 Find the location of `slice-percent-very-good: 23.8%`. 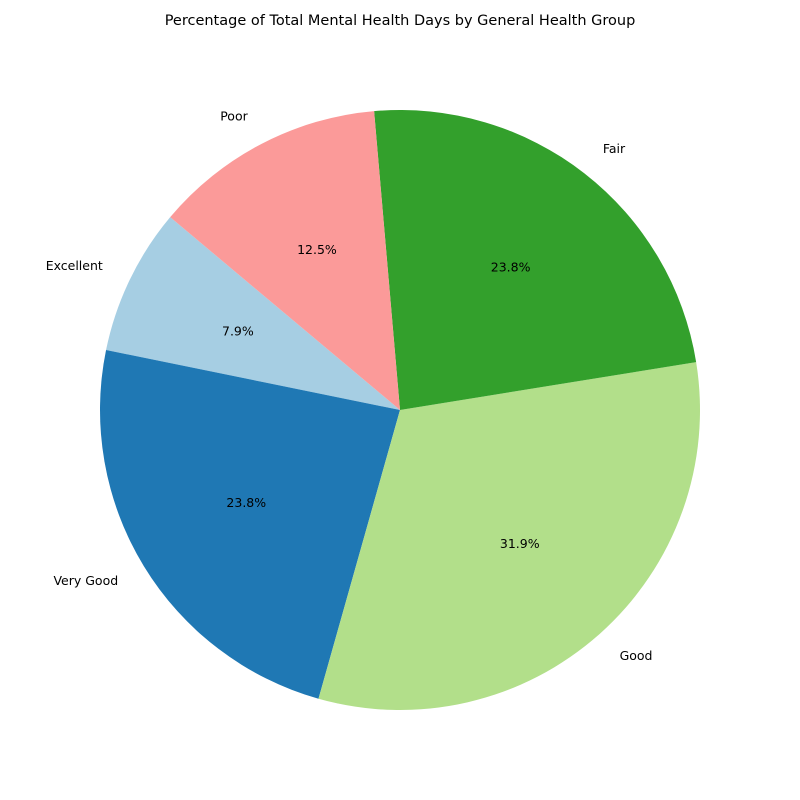

slice-percent-very-good: 23.8% is located at coordinates (246, 502).